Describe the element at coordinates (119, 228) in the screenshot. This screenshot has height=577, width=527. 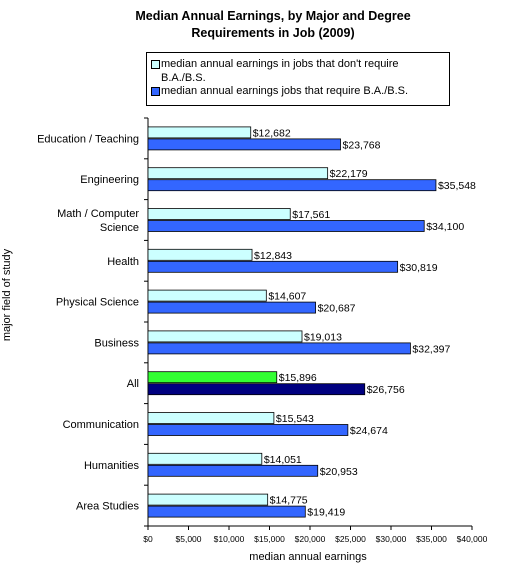
I see `category-label: Science` at that location.